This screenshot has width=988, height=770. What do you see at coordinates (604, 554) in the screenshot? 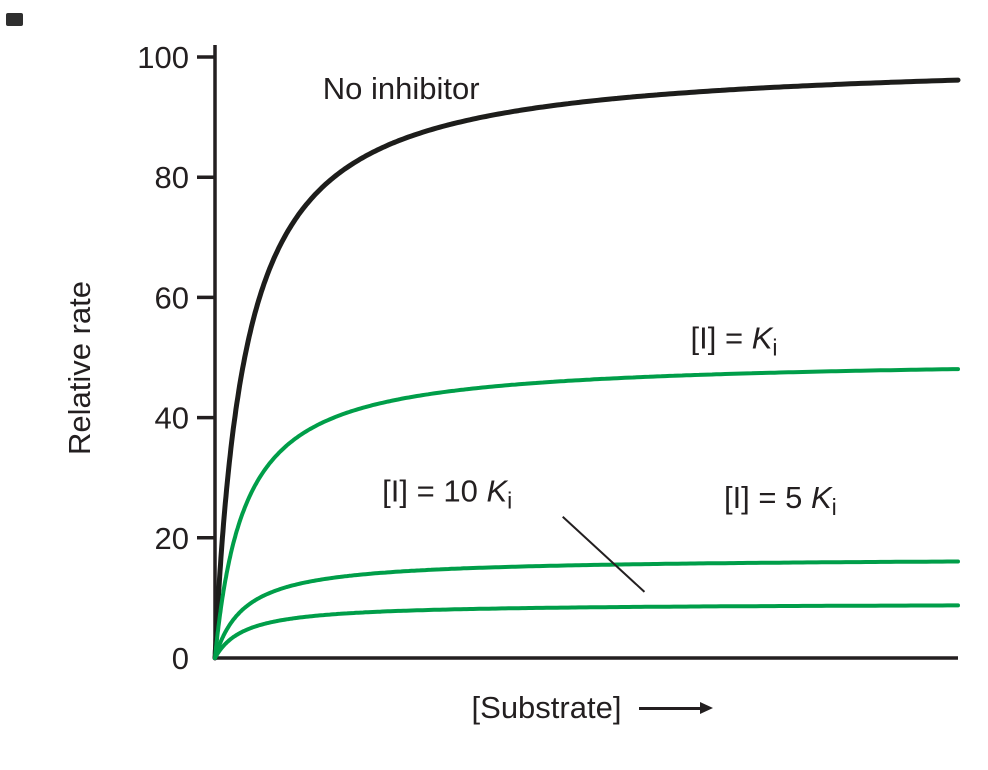
I see `callout-line` at bounding box center [604, 554].